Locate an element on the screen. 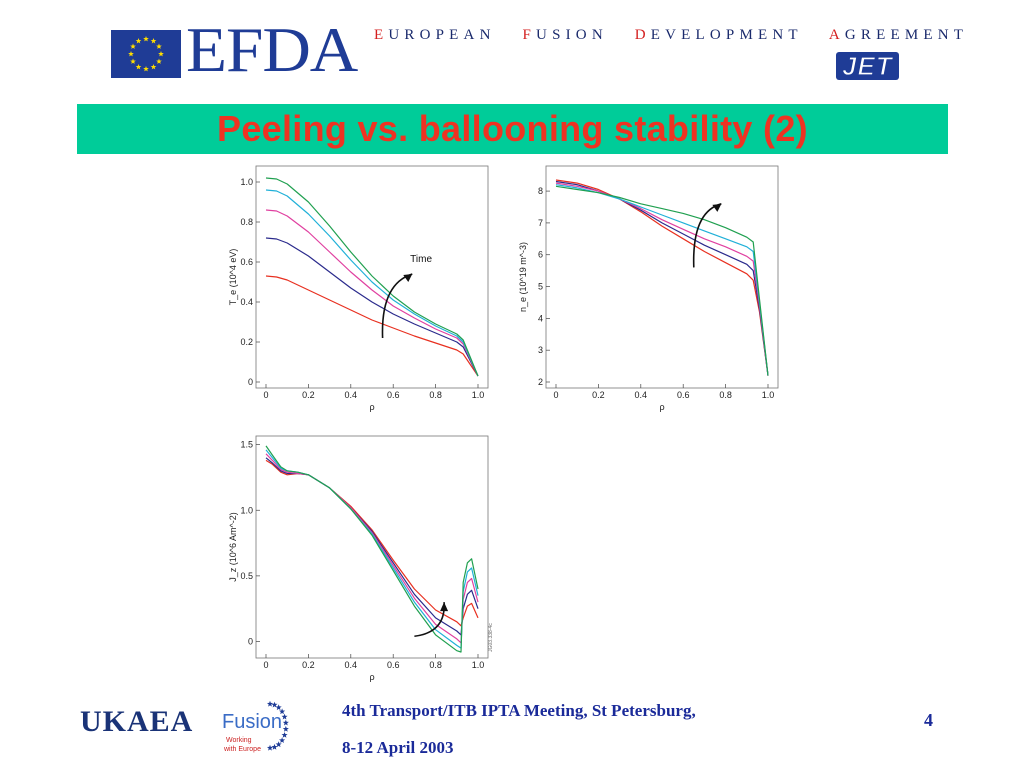 This screenshot has height=768, width=1024. slide-title: Peeling vs. ballooning stability (2) is located at coordinates (512, 128).